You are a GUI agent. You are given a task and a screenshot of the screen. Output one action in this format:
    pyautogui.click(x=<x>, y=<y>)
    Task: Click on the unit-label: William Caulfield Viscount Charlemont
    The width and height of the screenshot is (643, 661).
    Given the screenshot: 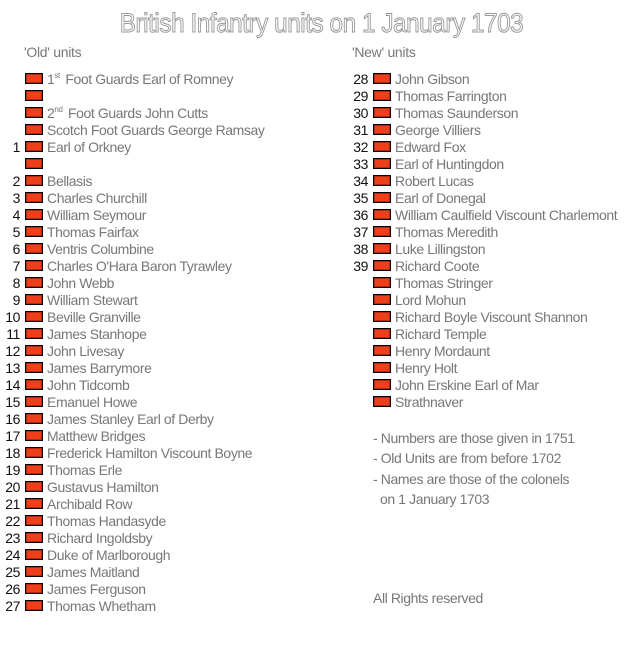 What is the action you would take?
    pyautogui.click(x=506, y=214)
    